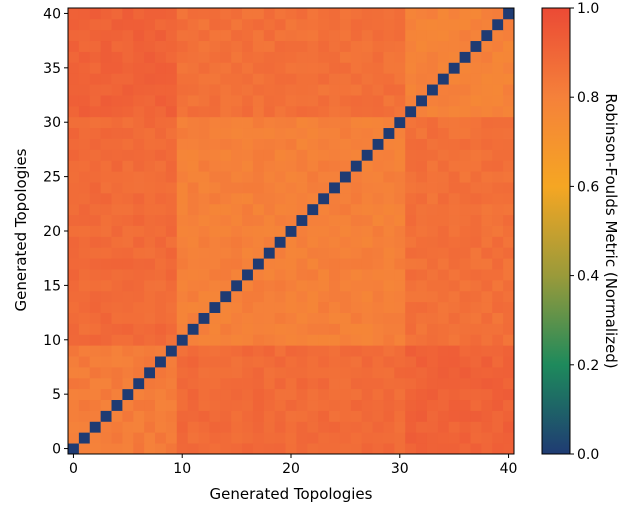  I want to click on y-tick-label: 15, so click(52, 286).